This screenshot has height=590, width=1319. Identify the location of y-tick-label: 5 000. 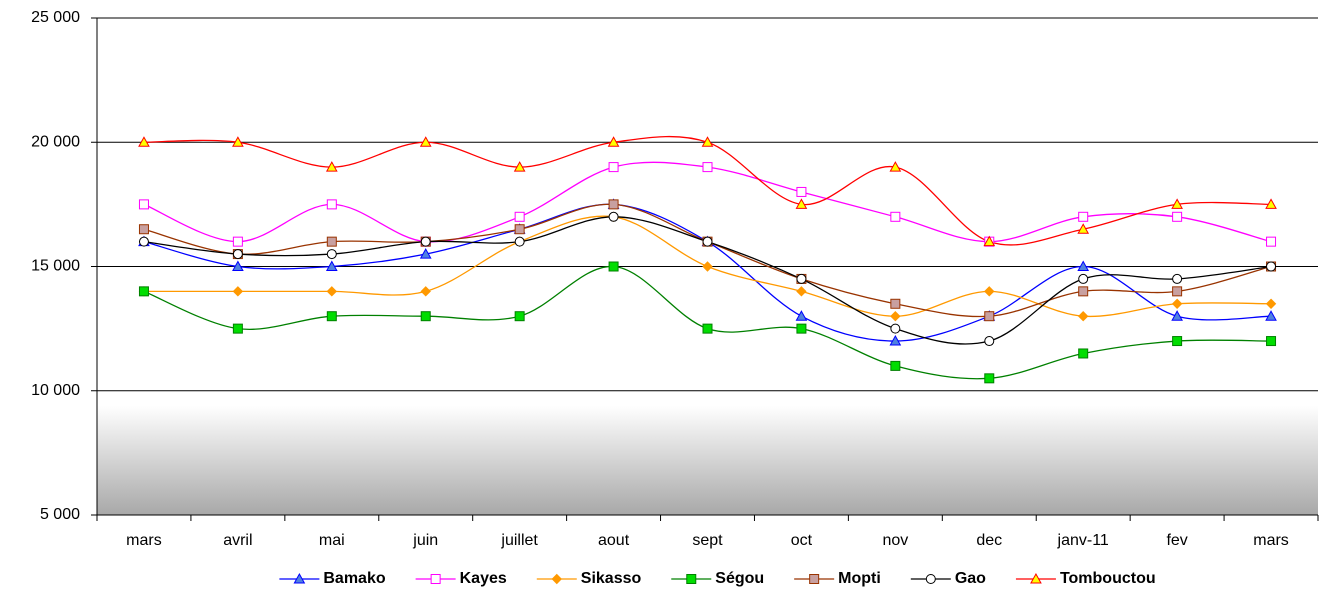
(60, 514).